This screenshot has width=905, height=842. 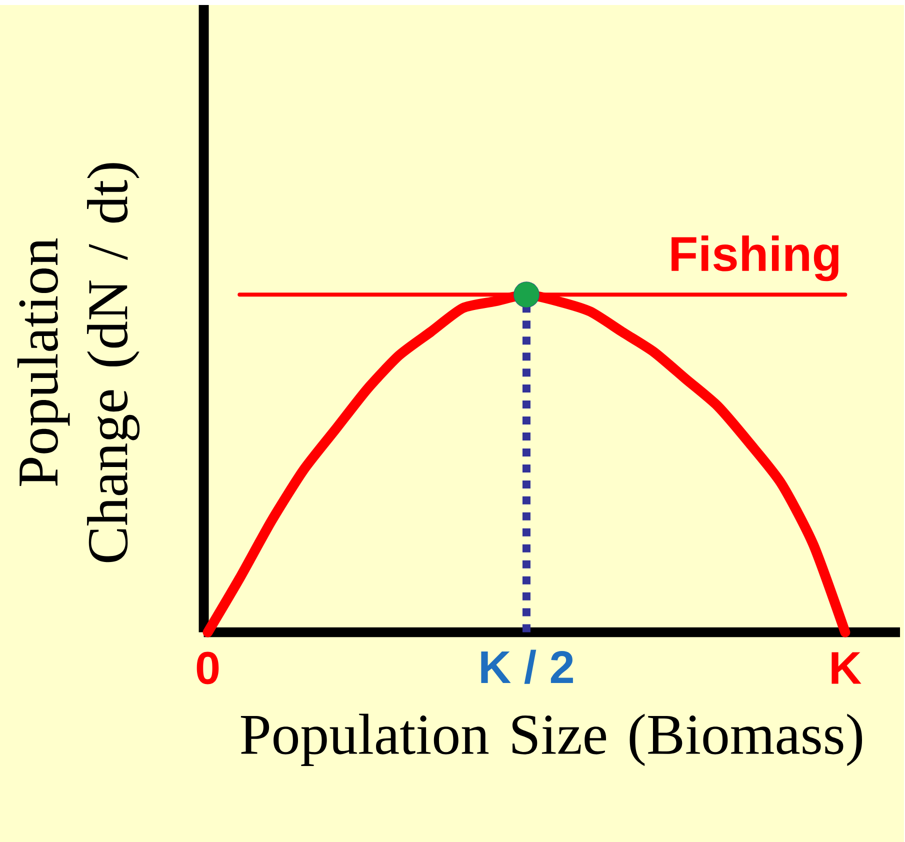 What do you see at coordinates (78, 362) in the screenshot?
I see `y-axis-title: Population Change (dN / dt)` at bounding box center [78, 362].